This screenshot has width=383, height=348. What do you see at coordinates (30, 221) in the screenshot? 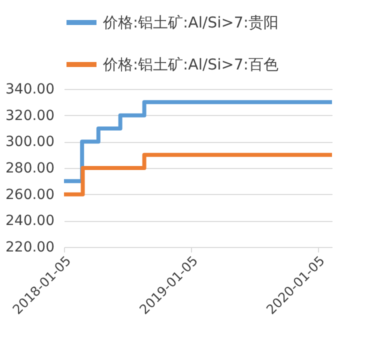
I see `y-tick-label: 240.00` at bounding box center [30, 221].